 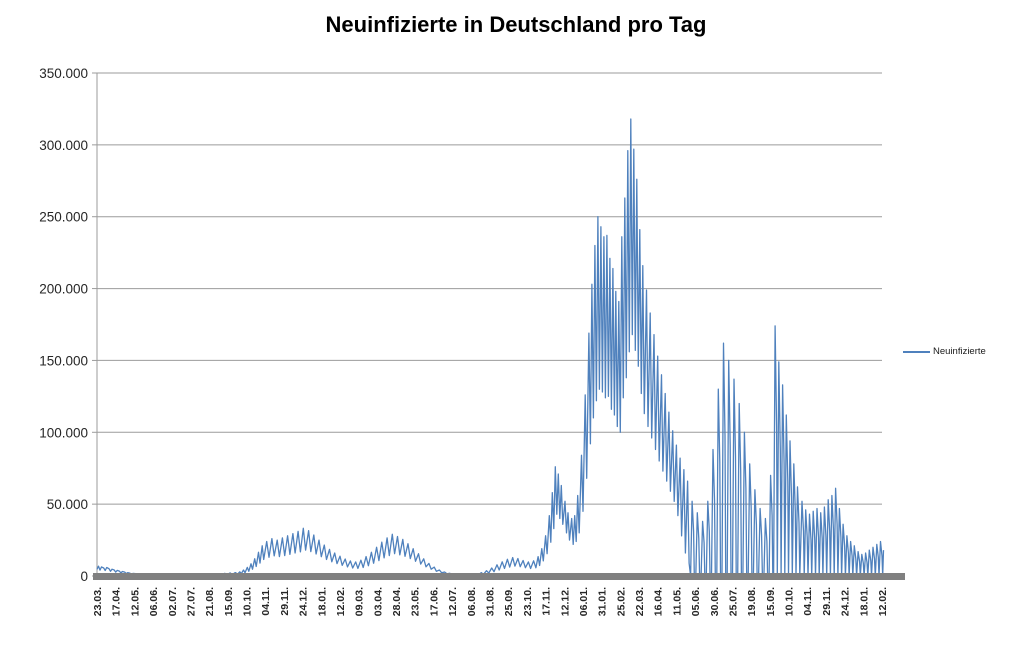 I want to click on x-axis-label: 28.04., so click(x=397, y=601).